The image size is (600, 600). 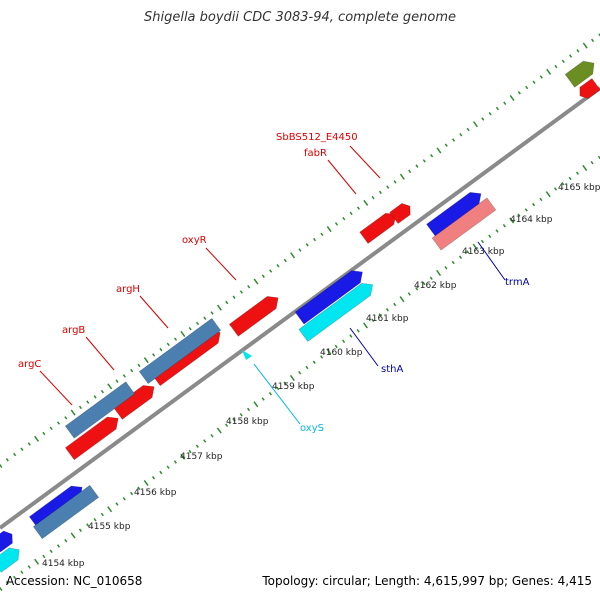 What do you see at coordinates (435, 286) in the screenshot?
I see `kbp-label: 4162 kbp` at bounding box center [435, 286].